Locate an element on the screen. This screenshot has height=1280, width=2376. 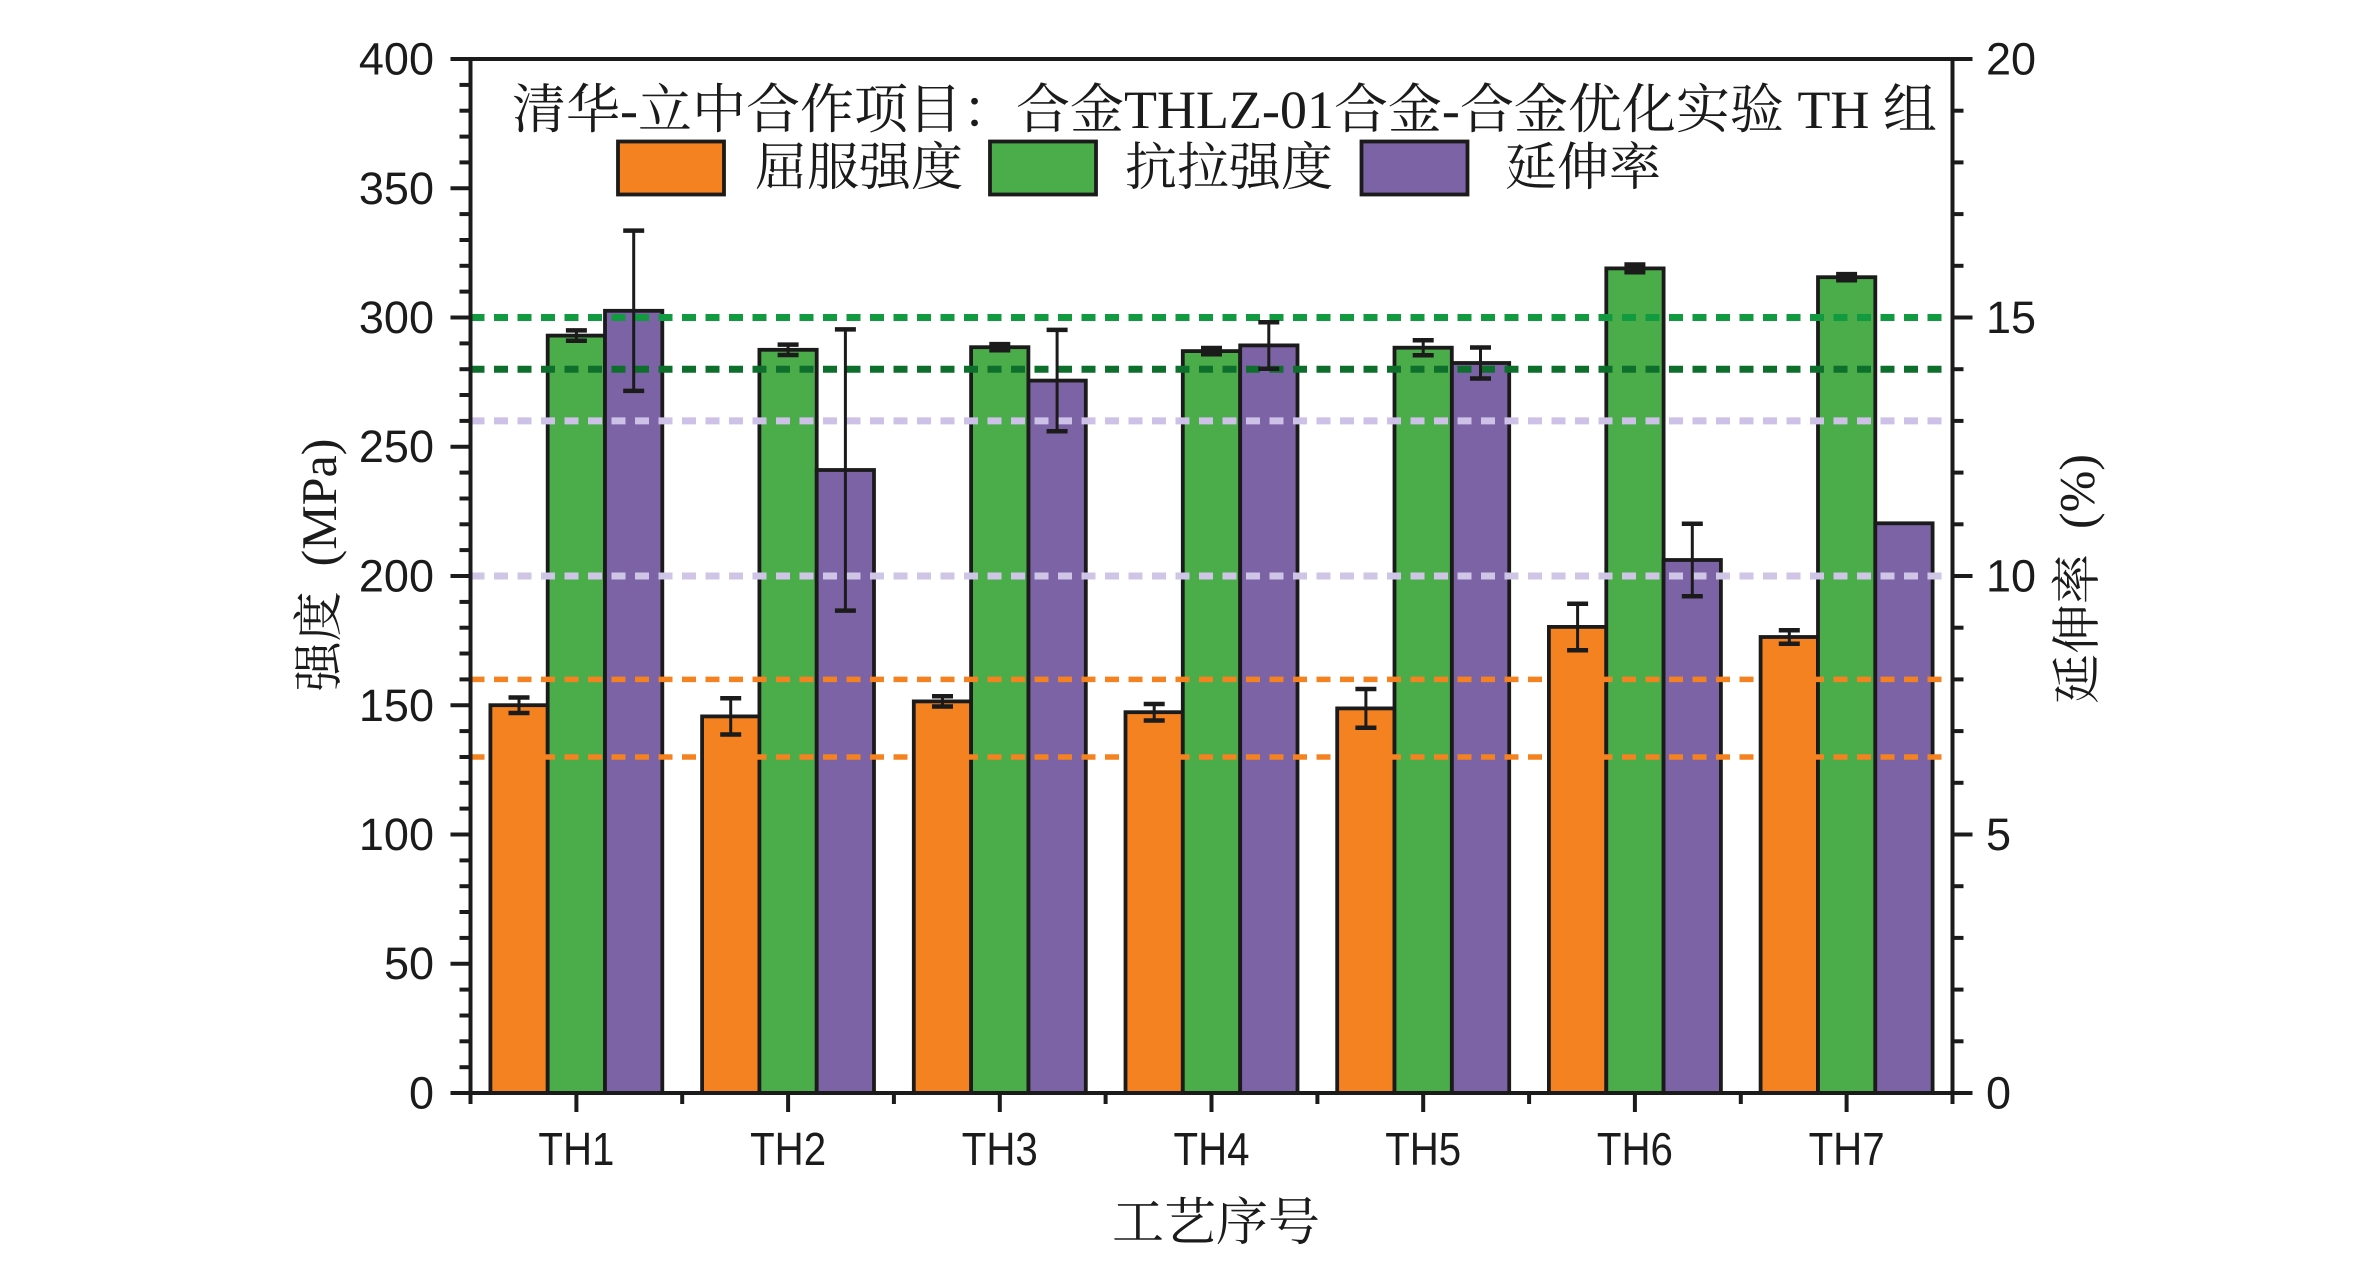
svg-text: 15 is located at coordinates (2011, 317).